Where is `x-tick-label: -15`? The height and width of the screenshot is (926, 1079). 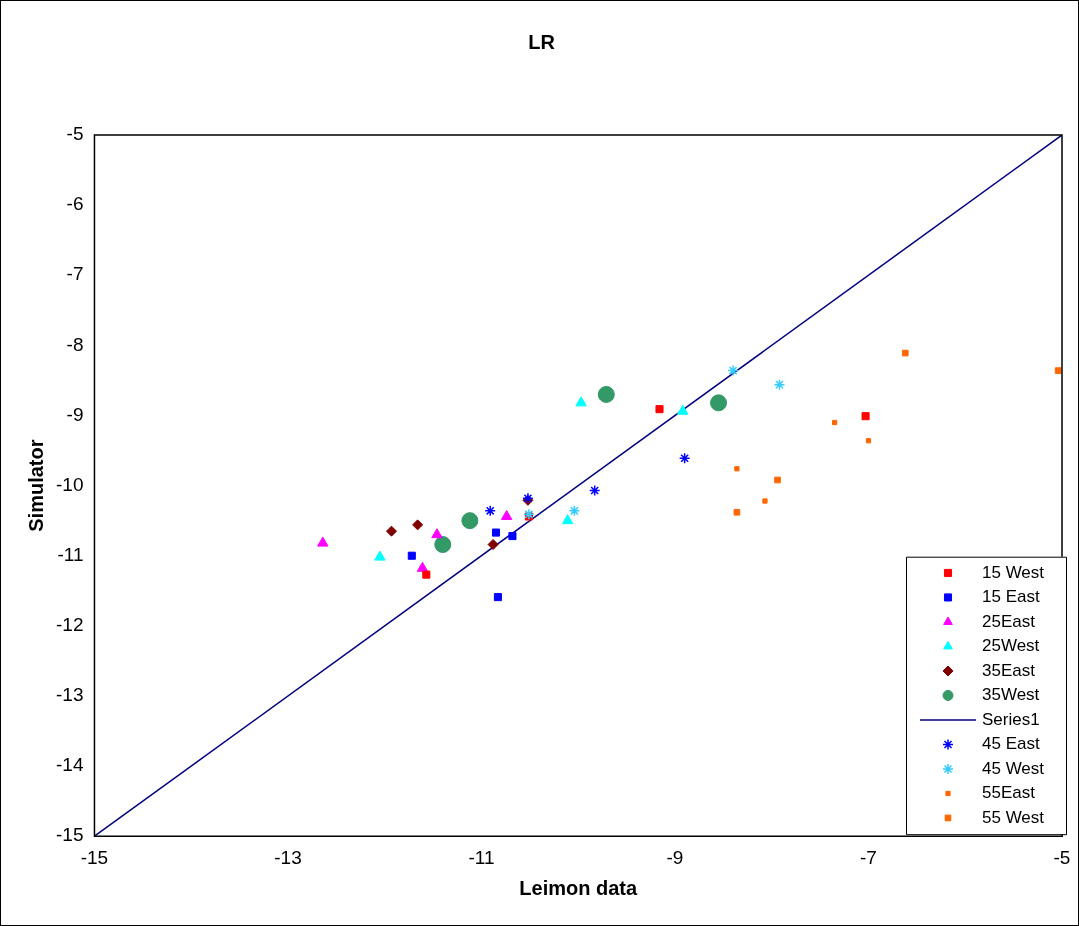
x-tick-label: -15 is located at coordinates (94, 857).